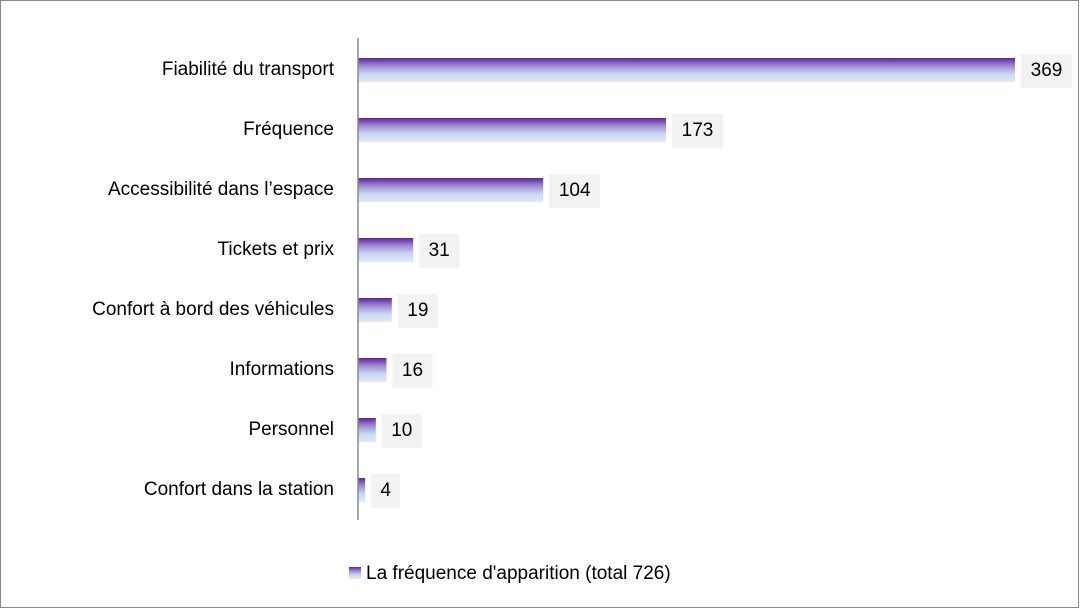  I want to click on y-tick-label: Personnel, so click(291, 429).